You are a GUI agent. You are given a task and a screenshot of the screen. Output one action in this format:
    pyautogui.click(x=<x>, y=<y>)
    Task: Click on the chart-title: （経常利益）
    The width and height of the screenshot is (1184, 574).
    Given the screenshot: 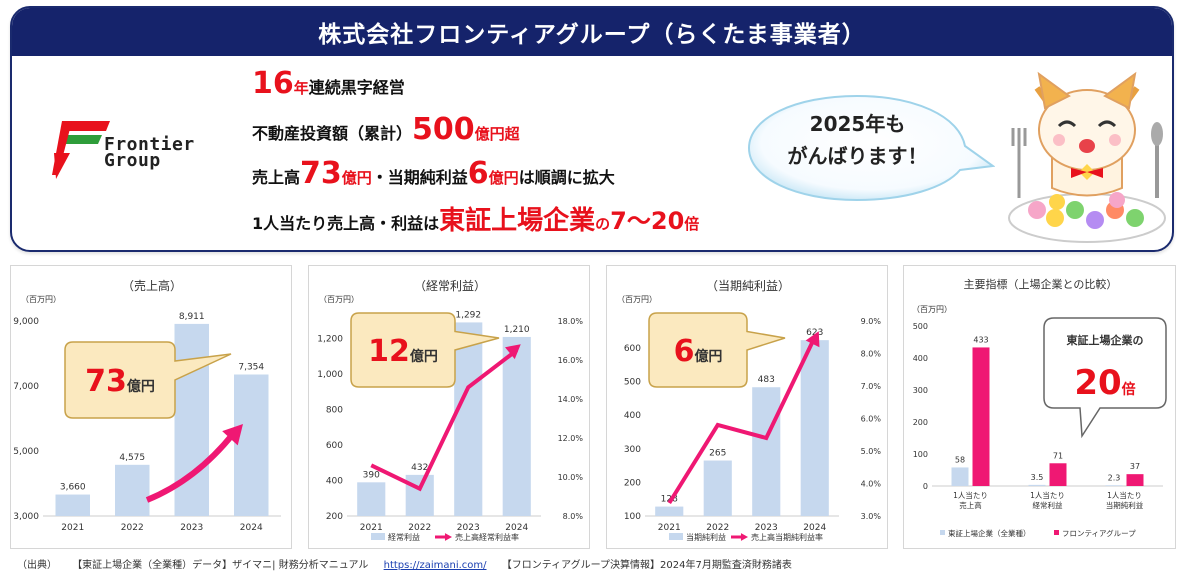 What is the action you would take?
    pyautogui.click(x=450, y=286)
    